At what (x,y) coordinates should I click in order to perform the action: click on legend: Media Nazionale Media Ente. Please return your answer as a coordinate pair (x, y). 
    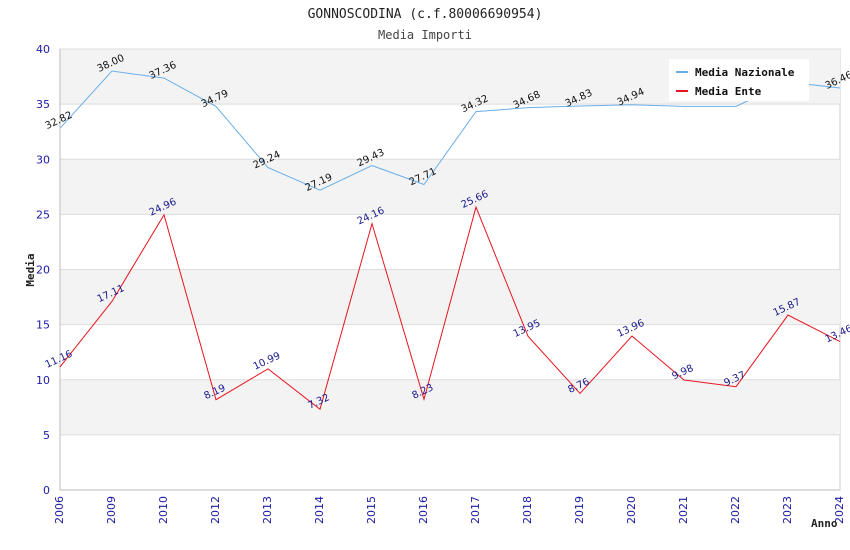
    Looking at the image, I should click on (739, 80).